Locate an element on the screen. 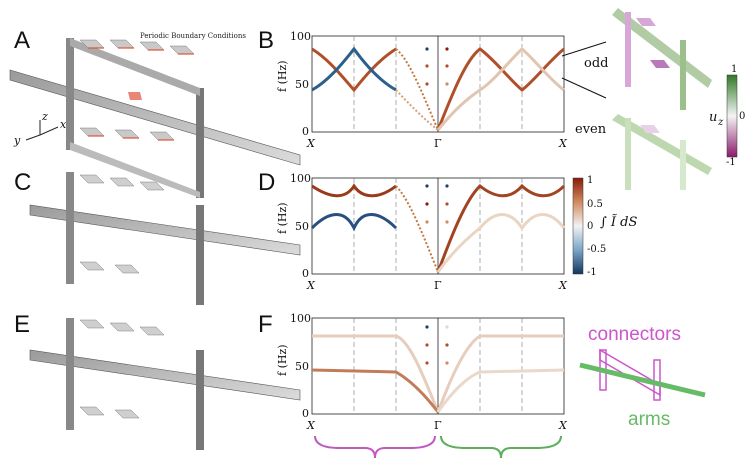  colorbar-integral: 1 0.5 0 -0.5 -1 ∫ Ĩ dS is located at coordinates (604, 226).